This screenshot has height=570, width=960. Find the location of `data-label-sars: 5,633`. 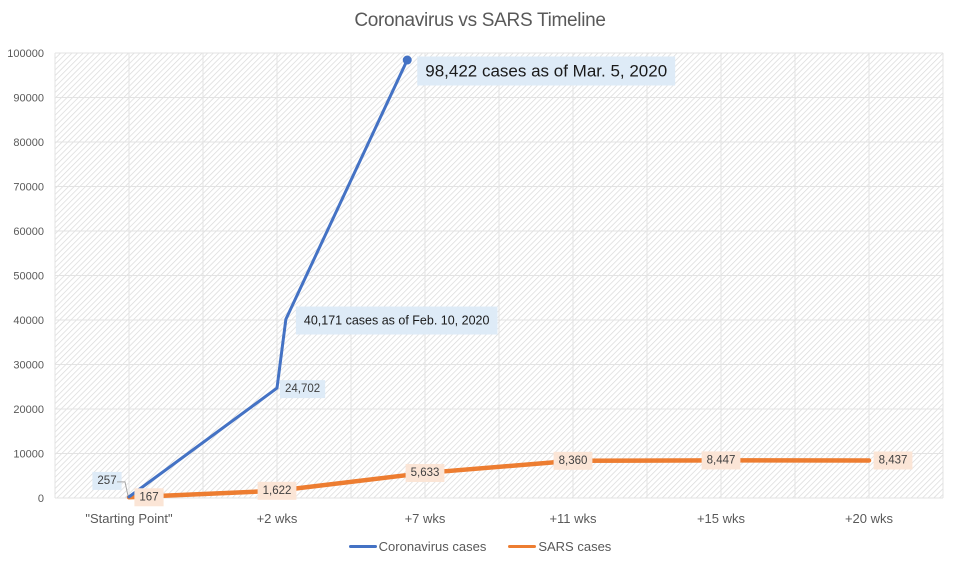

data-label-sars: 5,633 is located at coordinates (425, 472).